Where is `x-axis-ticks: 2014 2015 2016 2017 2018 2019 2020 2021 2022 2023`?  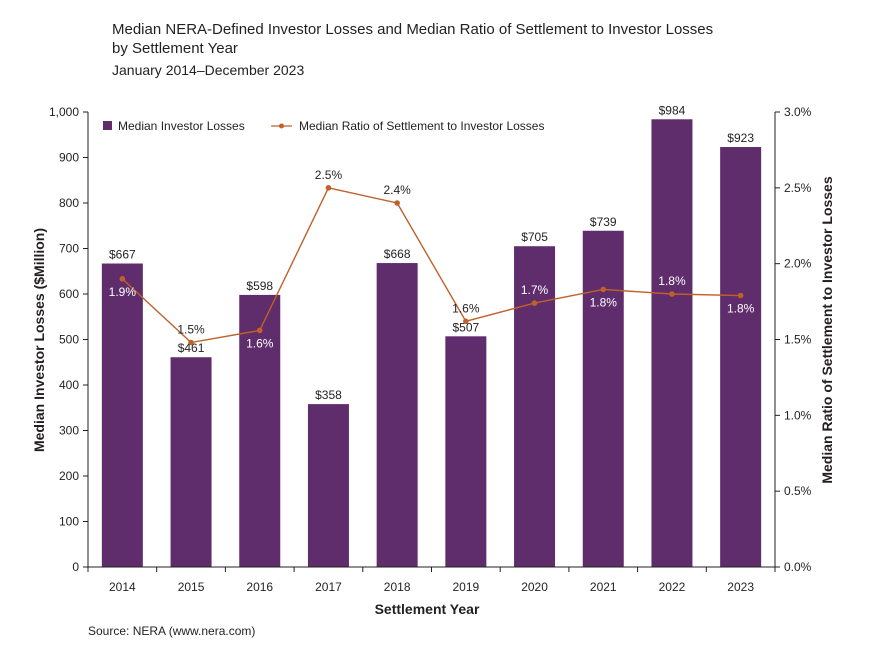 x-axis-ticks: 2014 2015 2016 2017 2018 2019 2020 2021 2022 2023 is located at coordinates (431, 580).